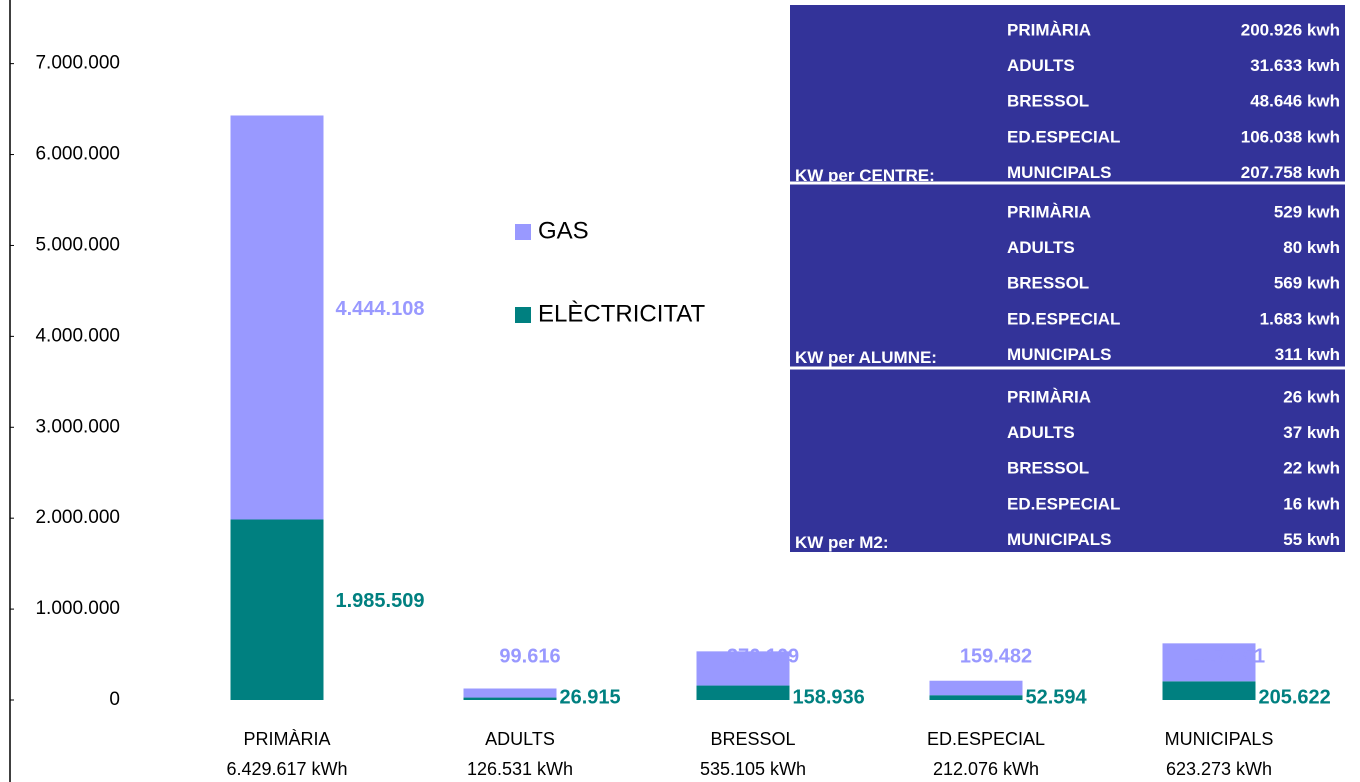 This screenshot has width=1360, height=782. Describe the element at coordinates (77, 63) in the screenshot. I see `y-tick-label: 7.000.000` at that location.